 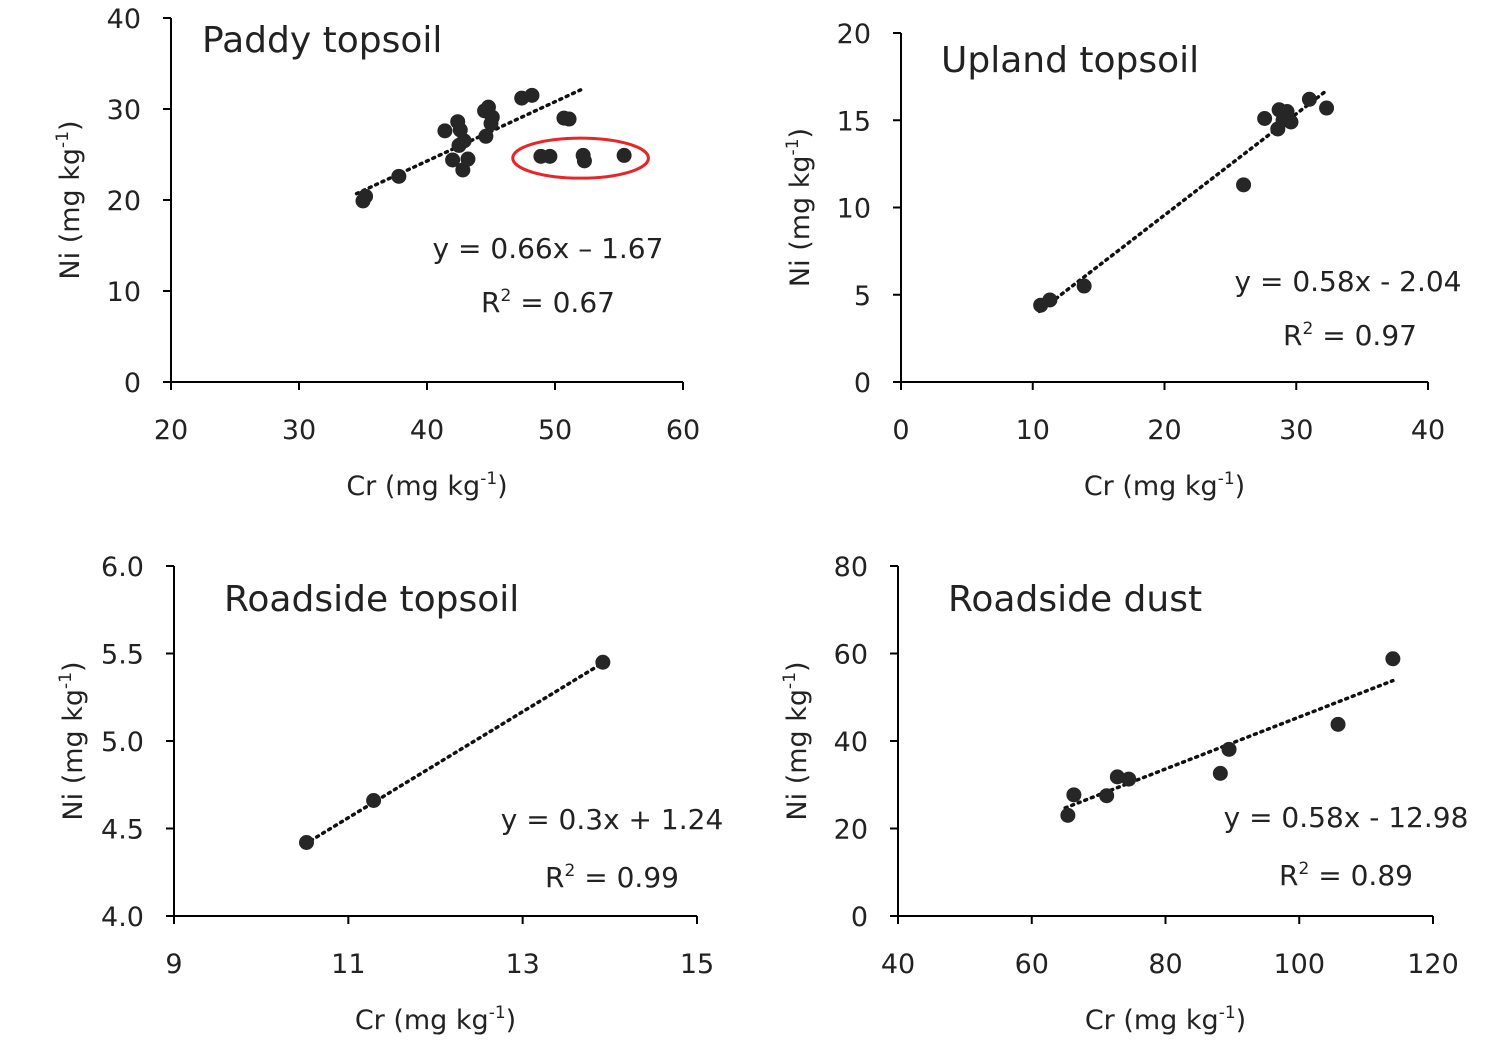 What do you see at coordinates (453, 754) in the screenshot?
I see `trendline` at bounding box center [453, 754].